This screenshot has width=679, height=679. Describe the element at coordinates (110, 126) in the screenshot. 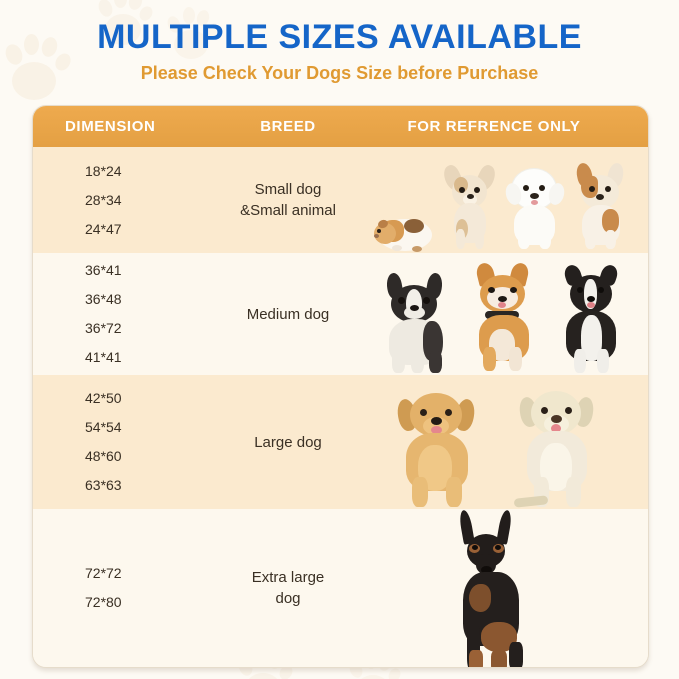

I see `column-header-dimension: DIMENSION` at that location.